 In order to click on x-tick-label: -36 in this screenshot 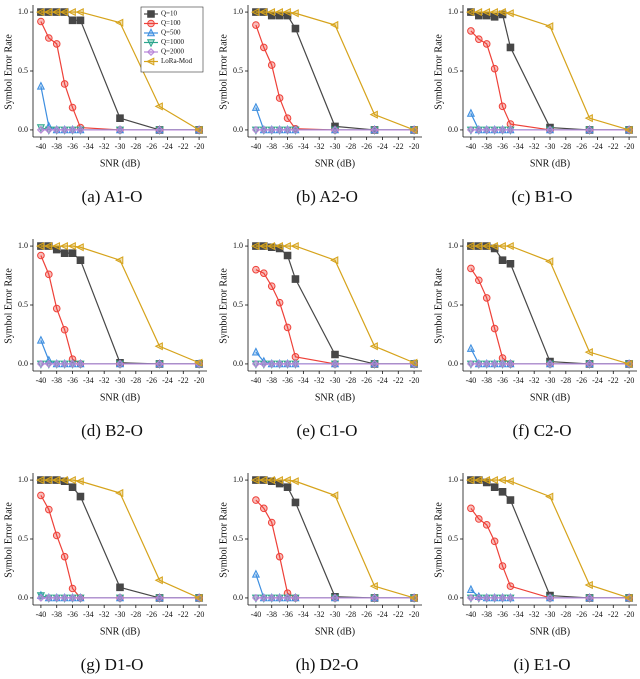, I will do `click(72, 614)`.